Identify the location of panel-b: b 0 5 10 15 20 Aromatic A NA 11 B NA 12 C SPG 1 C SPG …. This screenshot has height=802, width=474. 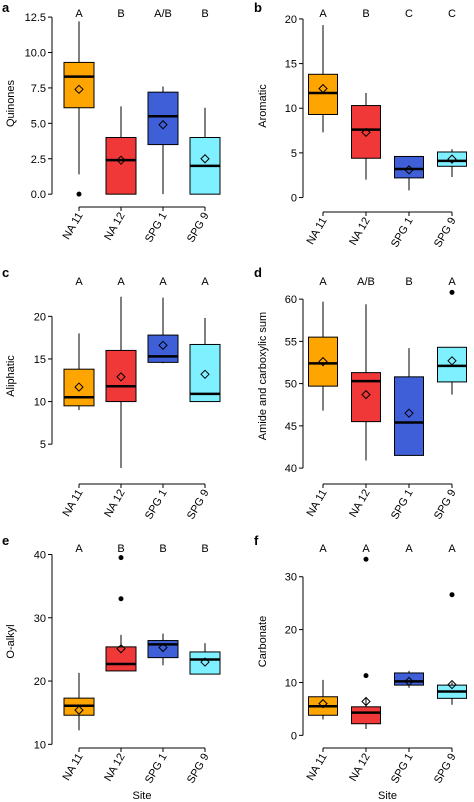
(360, 125).